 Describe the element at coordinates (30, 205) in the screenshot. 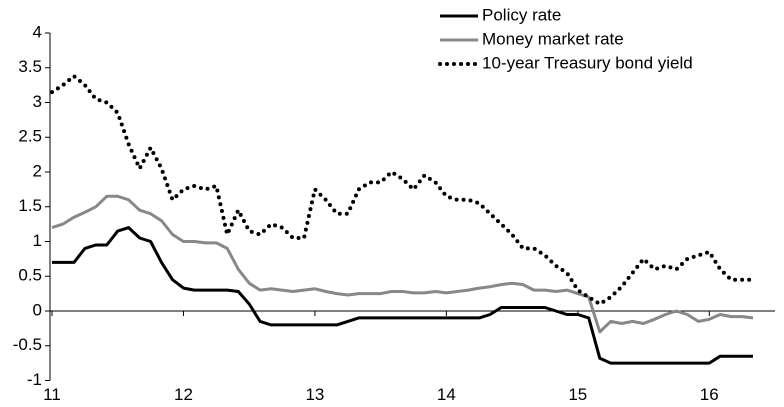

I see `y-tick-label: 1.5` at that location.